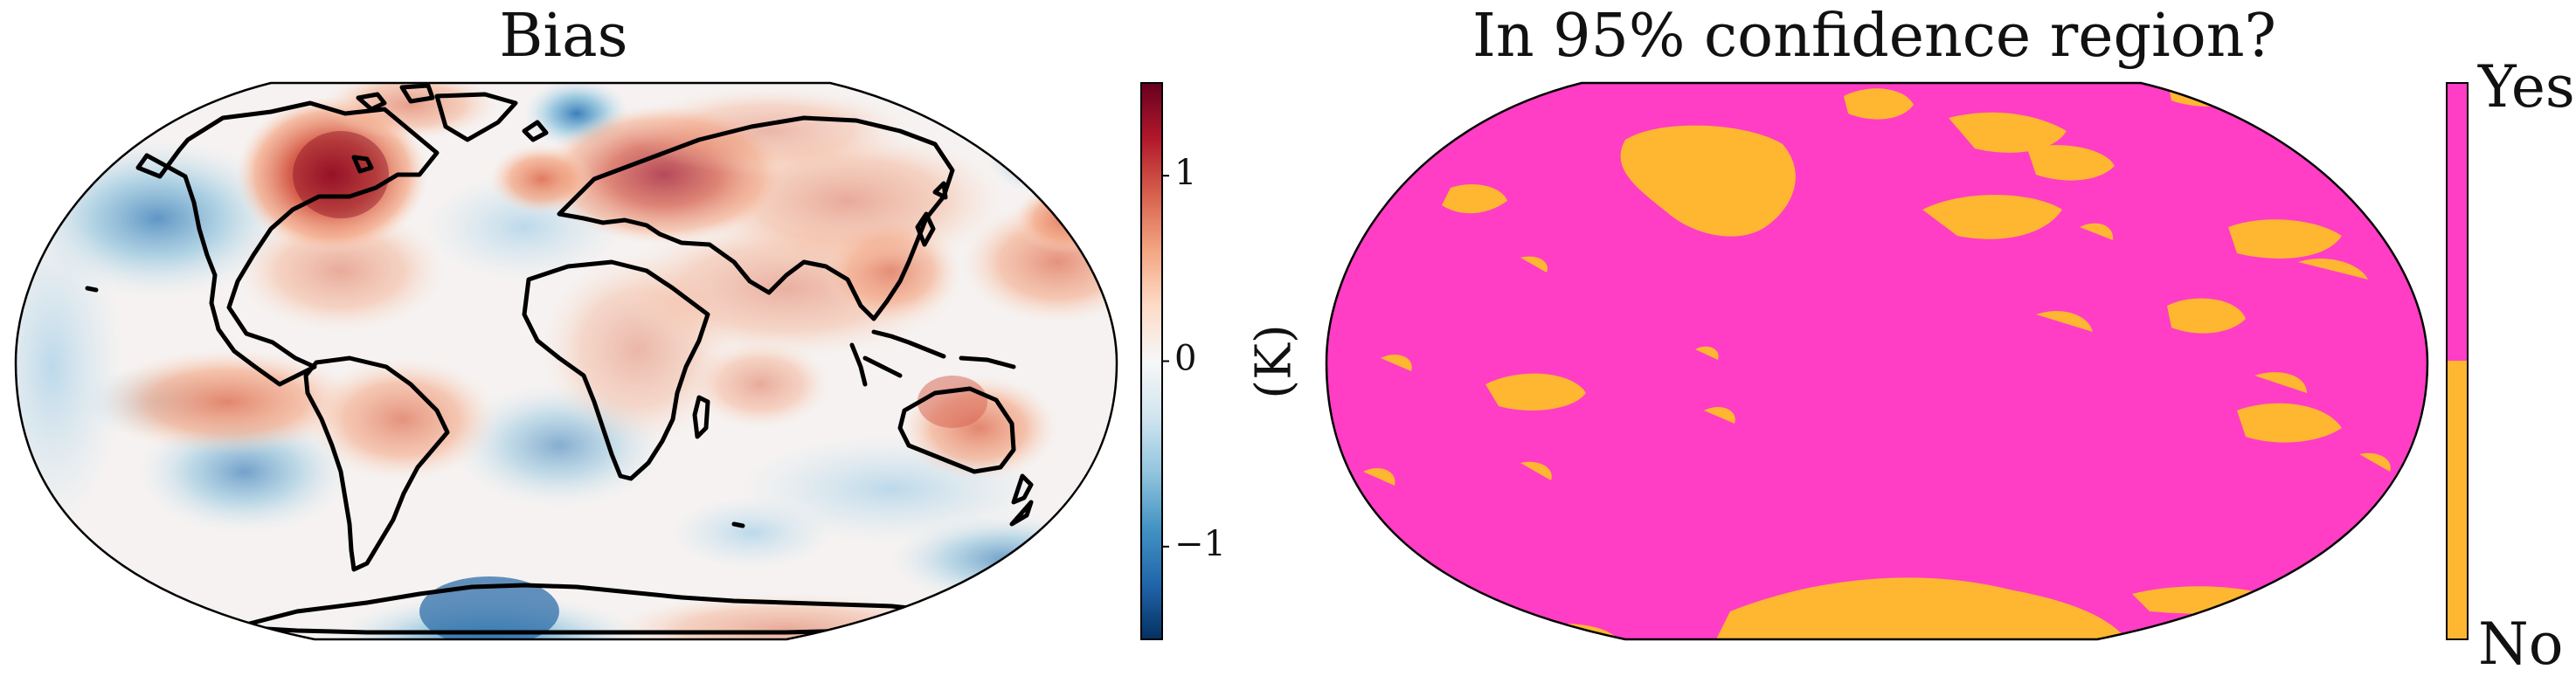  What do you see at coordinates (2457, 222) in the screenshot?
I see `colorbar-yes-swatch` at bounding box center [2457, 222].